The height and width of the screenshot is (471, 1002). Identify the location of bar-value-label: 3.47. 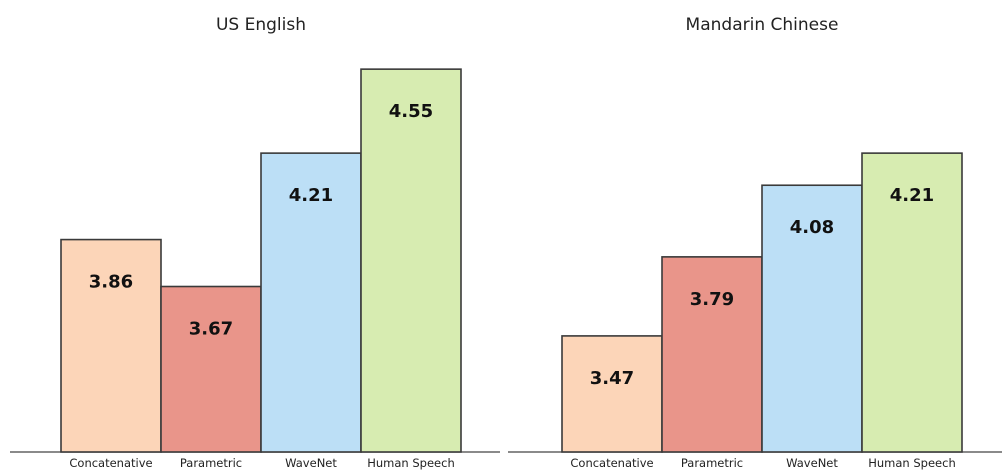
(612, 378).